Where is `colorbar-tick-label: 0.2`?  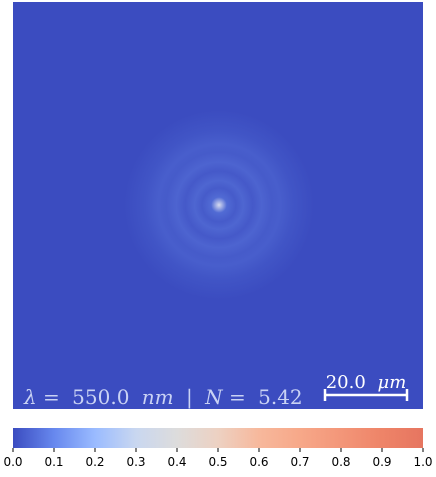
colorbar-tick-label: 0.2 is located at coordinates (94, 462).